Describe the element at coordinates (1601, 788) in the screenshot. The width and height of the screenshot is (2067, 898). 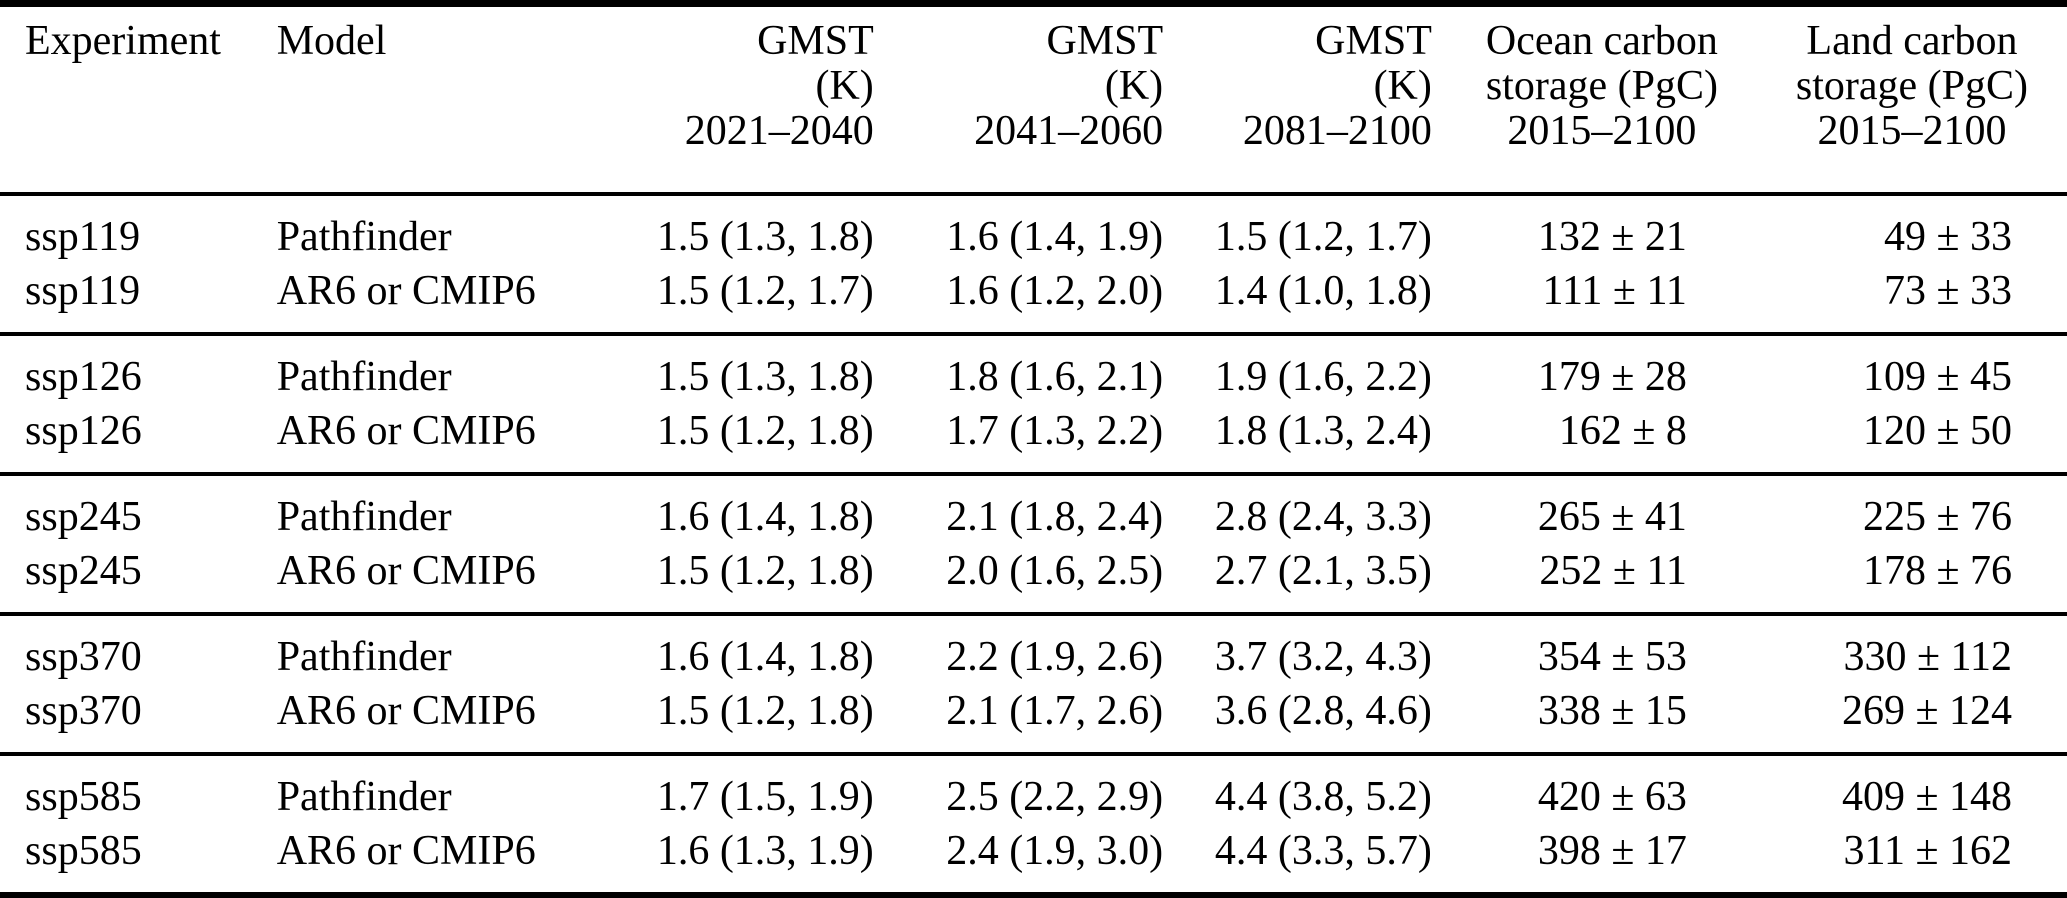
I see `cell-ocean-carbon-storage: 420 ± 63` at that location.